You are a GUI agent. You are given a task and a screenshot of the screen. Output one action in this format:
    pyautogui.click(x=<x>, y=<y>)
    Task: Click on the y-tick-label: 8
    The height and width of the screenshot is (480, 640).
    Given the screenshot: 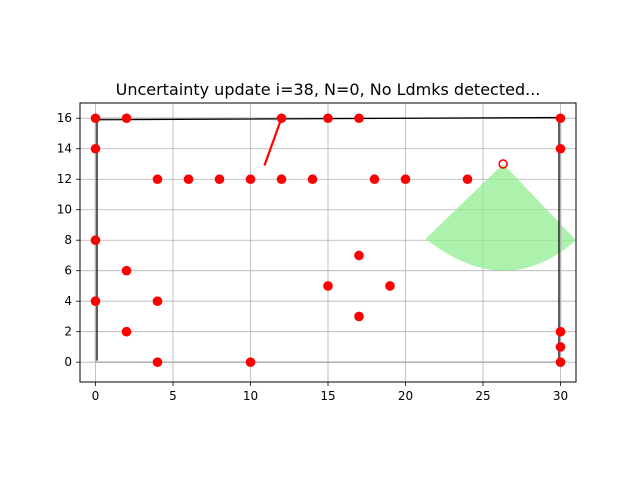 What is the action you would take?
    pyautogui.click(x=68, y=240)
    